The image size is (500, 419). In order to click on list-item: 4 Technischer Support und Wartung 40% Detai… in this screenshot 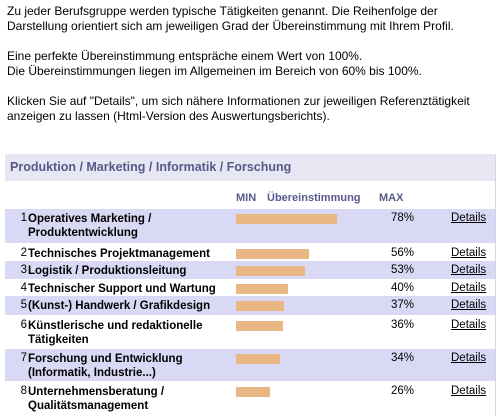, I will do `click(250, 287)`.